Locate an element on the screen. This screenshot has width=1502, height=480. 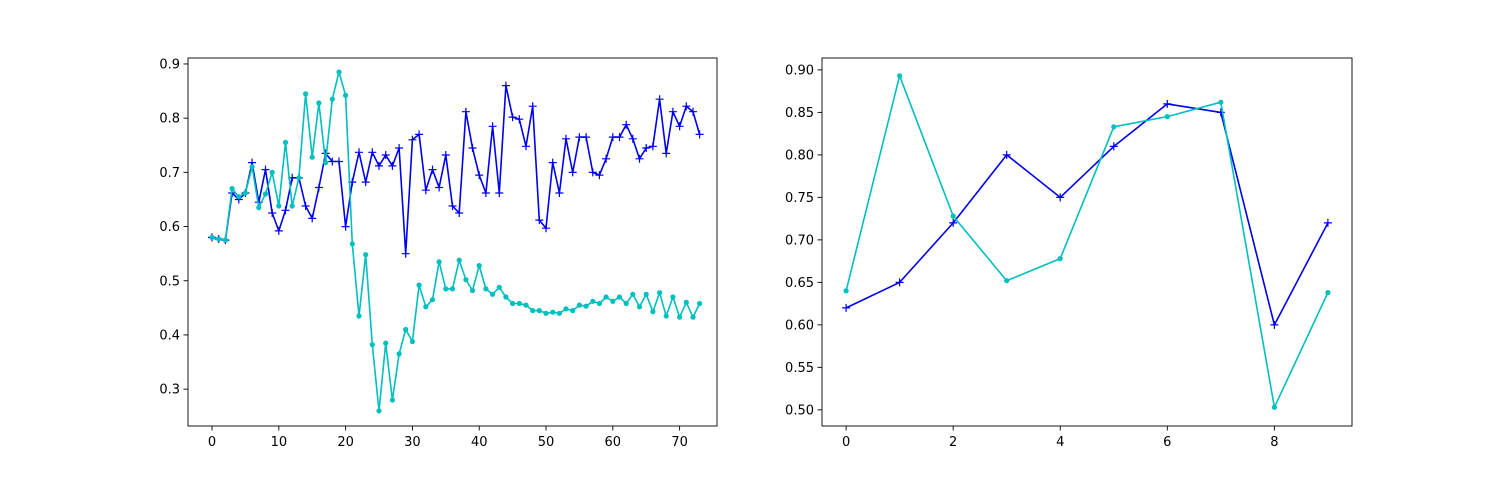
left-x-tick-label: 70 is located at coordinates (679, 442).